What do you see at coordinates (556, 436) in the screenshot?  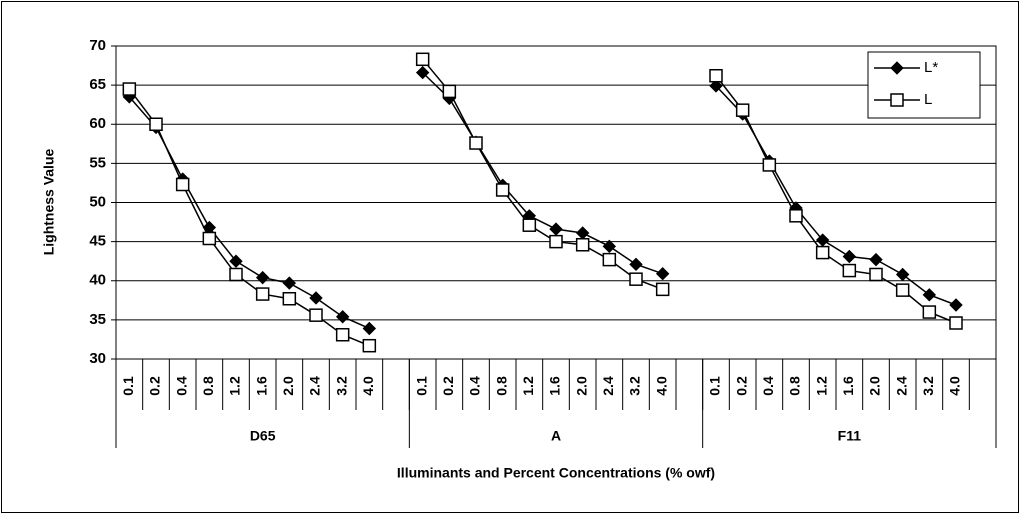 I see `group-label: A` at bounding box center [556, 436].